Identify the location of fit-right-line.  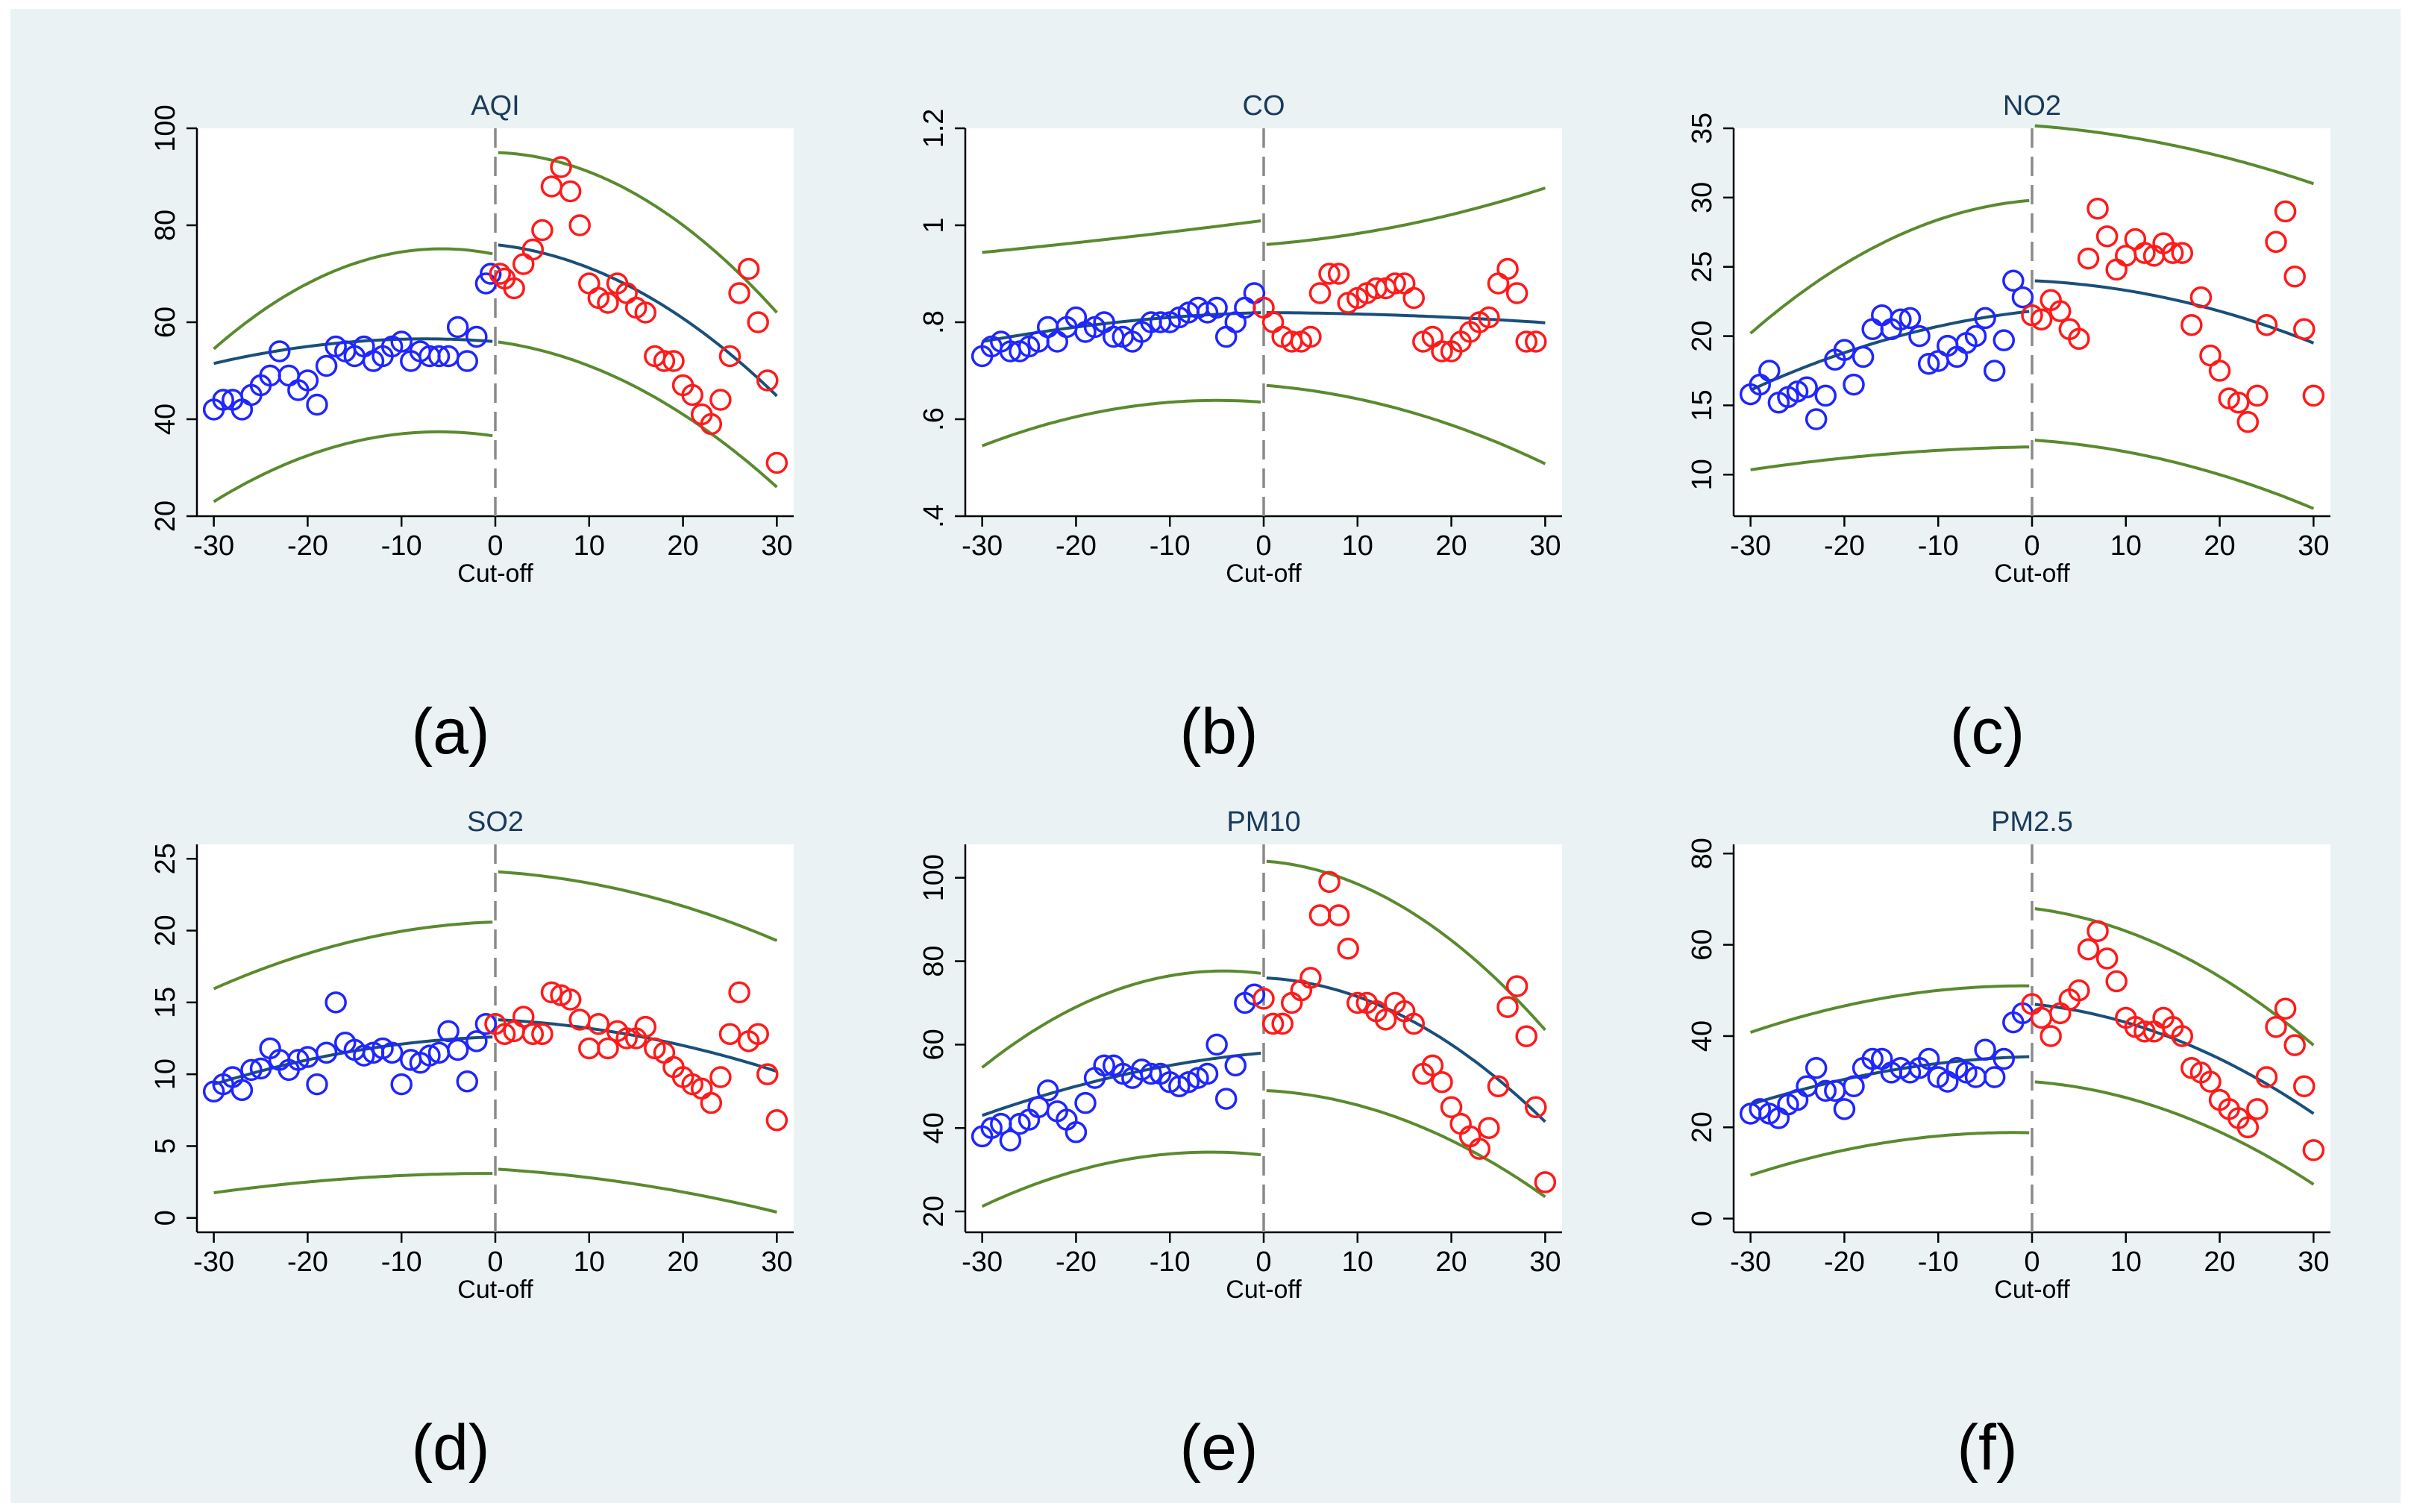
(638, 320).